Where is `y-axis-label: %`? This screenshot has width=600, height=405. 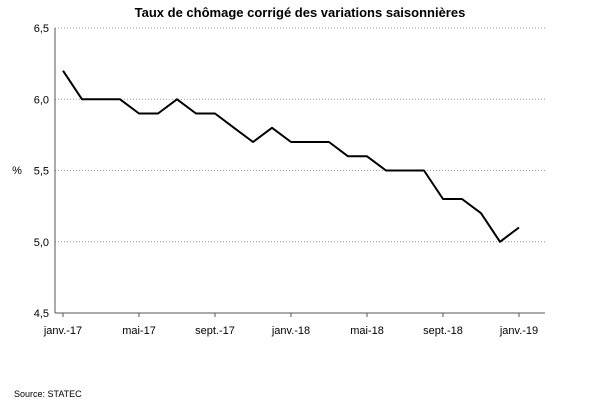 y-axis-label: % is located at coordinates (17, 171).